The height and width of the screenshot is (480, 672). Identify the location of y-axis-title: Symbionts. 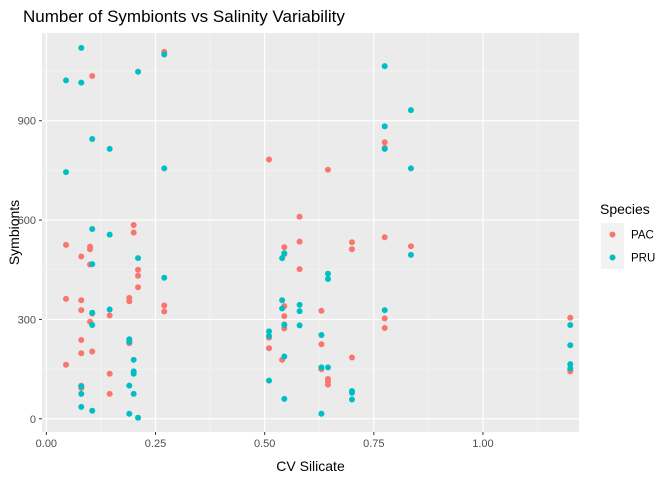
(14, 232).